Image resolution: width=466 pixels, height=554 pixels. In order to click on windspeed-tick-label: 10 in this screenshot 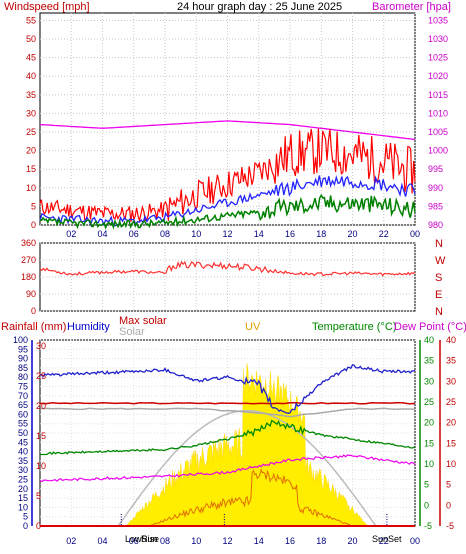, I will do `click(31, 188)`.